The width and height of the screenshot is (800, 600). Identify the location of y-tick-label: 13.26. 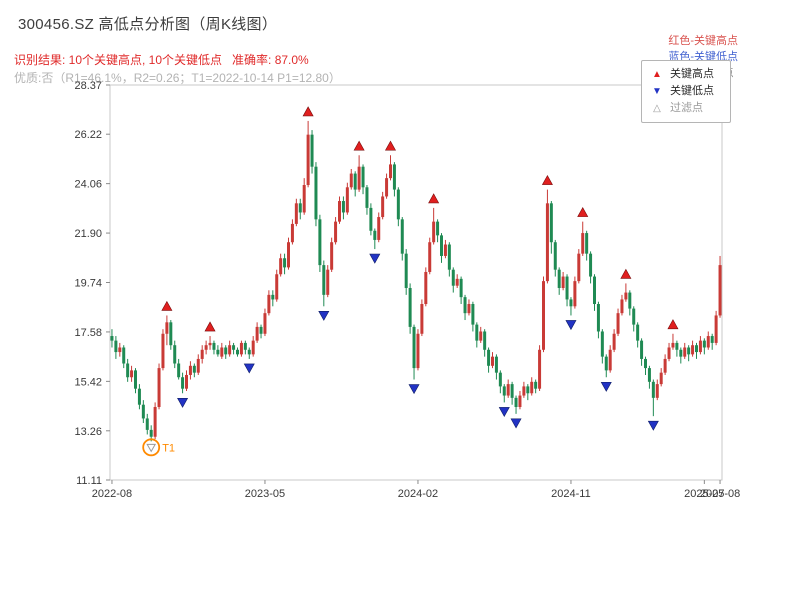
(88, 432).